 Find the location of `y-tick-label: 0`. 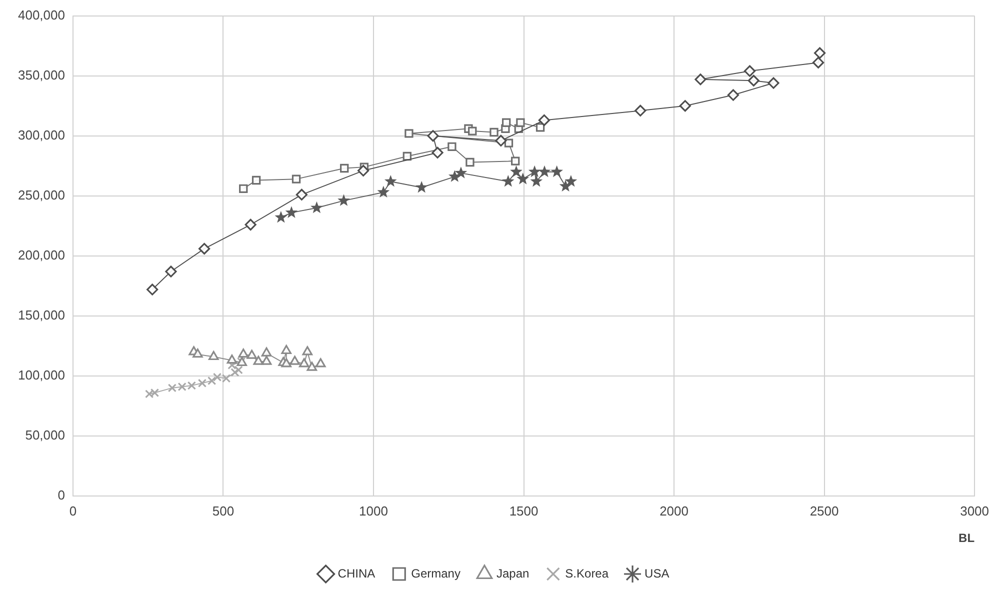

y-tick-label: 0 is located at coordinates (61, 495).